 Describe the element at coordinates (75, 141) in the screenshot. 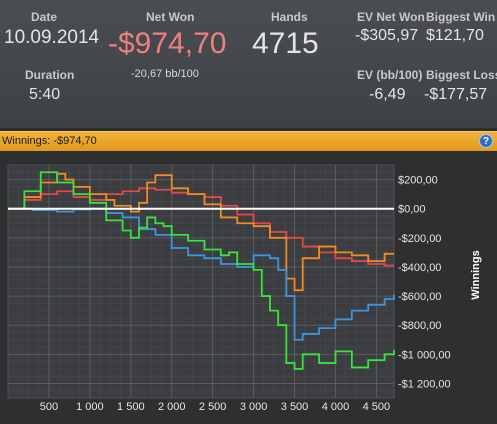

I see `winnings-title-value: -$974,70` at that location.